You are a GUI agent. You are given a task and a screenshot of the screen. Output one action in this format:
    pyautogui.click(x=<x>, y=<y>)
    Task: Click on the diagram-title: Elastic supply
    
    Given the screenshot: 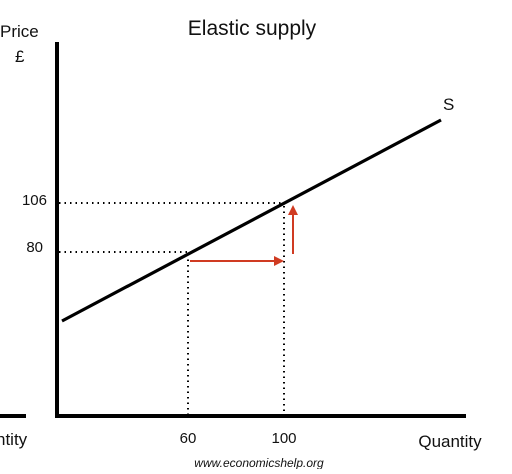 What is the action you would take?
    pyautogui.click(x=252, y=28)
    